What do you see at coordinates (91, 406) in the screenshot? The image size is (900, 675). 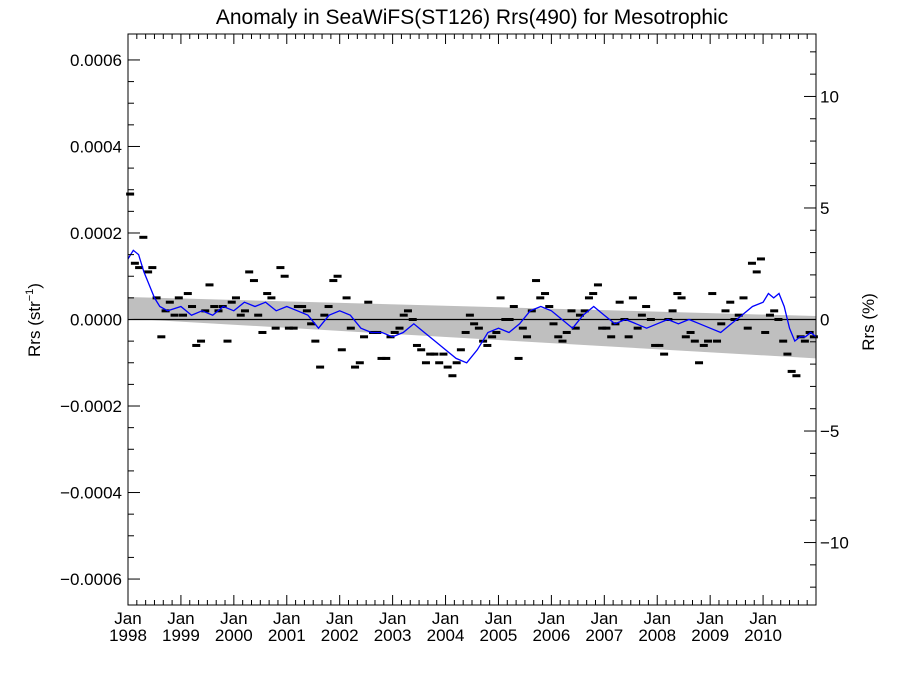 I see `left-tick-label: −0.0002` at bounding box center [91, 406].